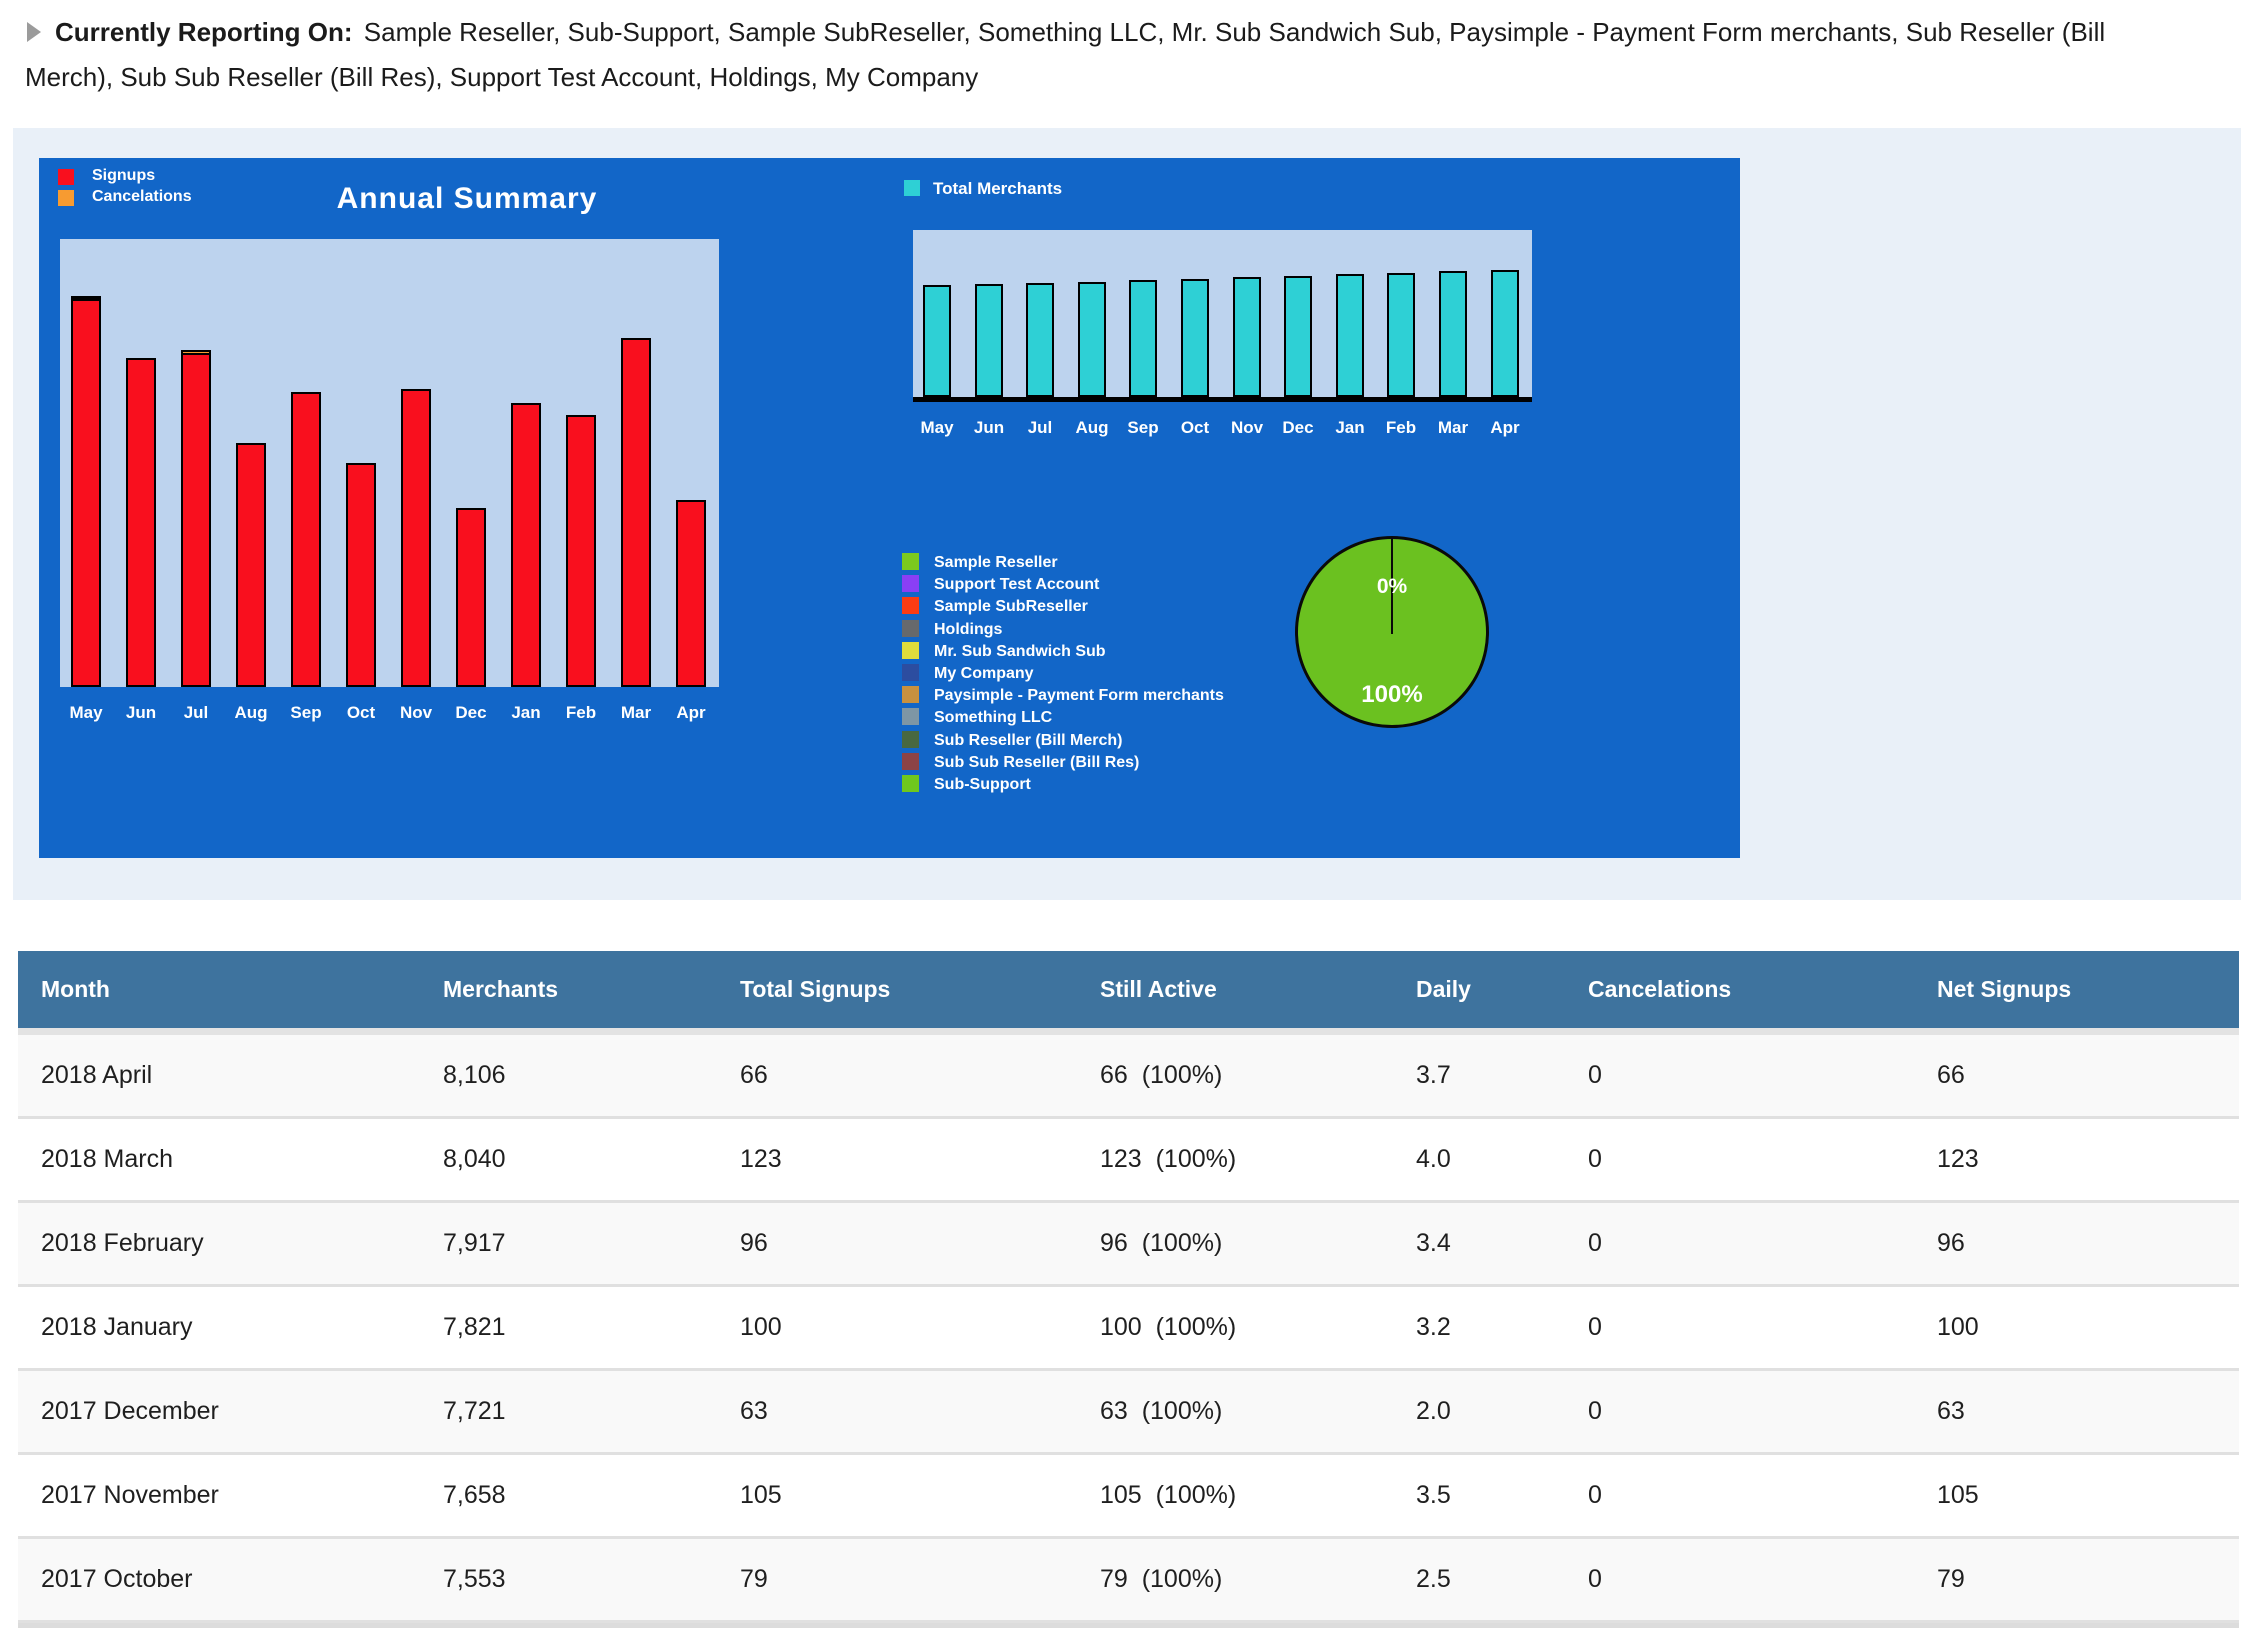 This screenshot has height=1628, width=2254. I want to click on merchants-bar-jan, so click(1350, 335).